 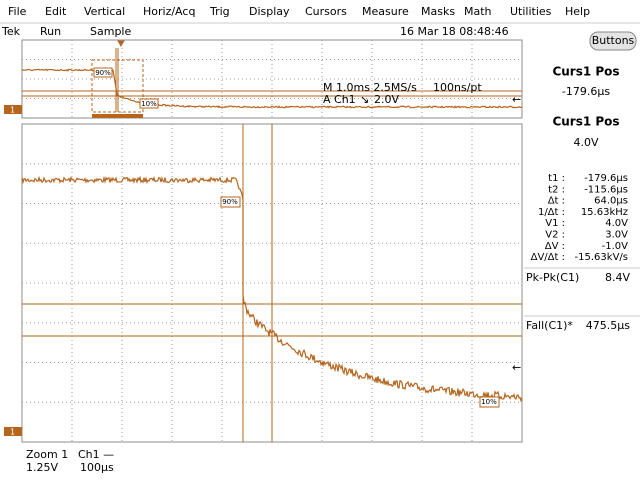 What do you see at coordinates (47, 454) in the screenshot?
I see `zoom-label: Zoom 1` at bounding box center [47, 454].